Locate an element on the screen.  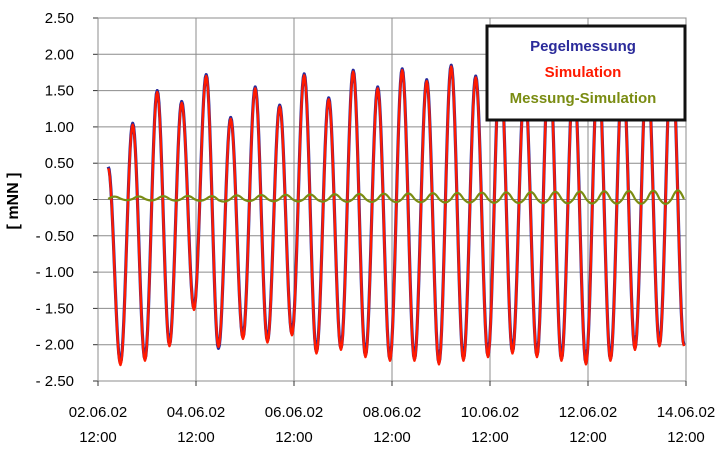
x-tick-label-date: 12.06.02 is located at coordinates (588, 412).